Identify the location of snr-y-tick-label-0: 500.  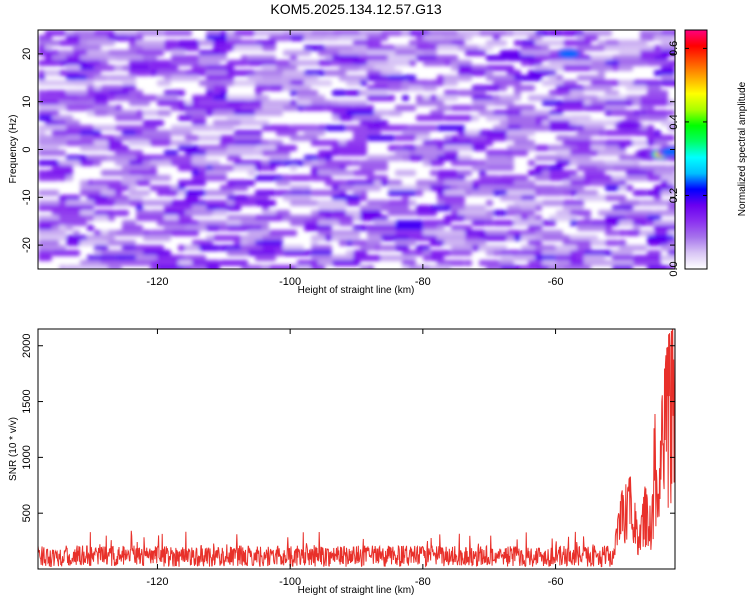
(27, 513).